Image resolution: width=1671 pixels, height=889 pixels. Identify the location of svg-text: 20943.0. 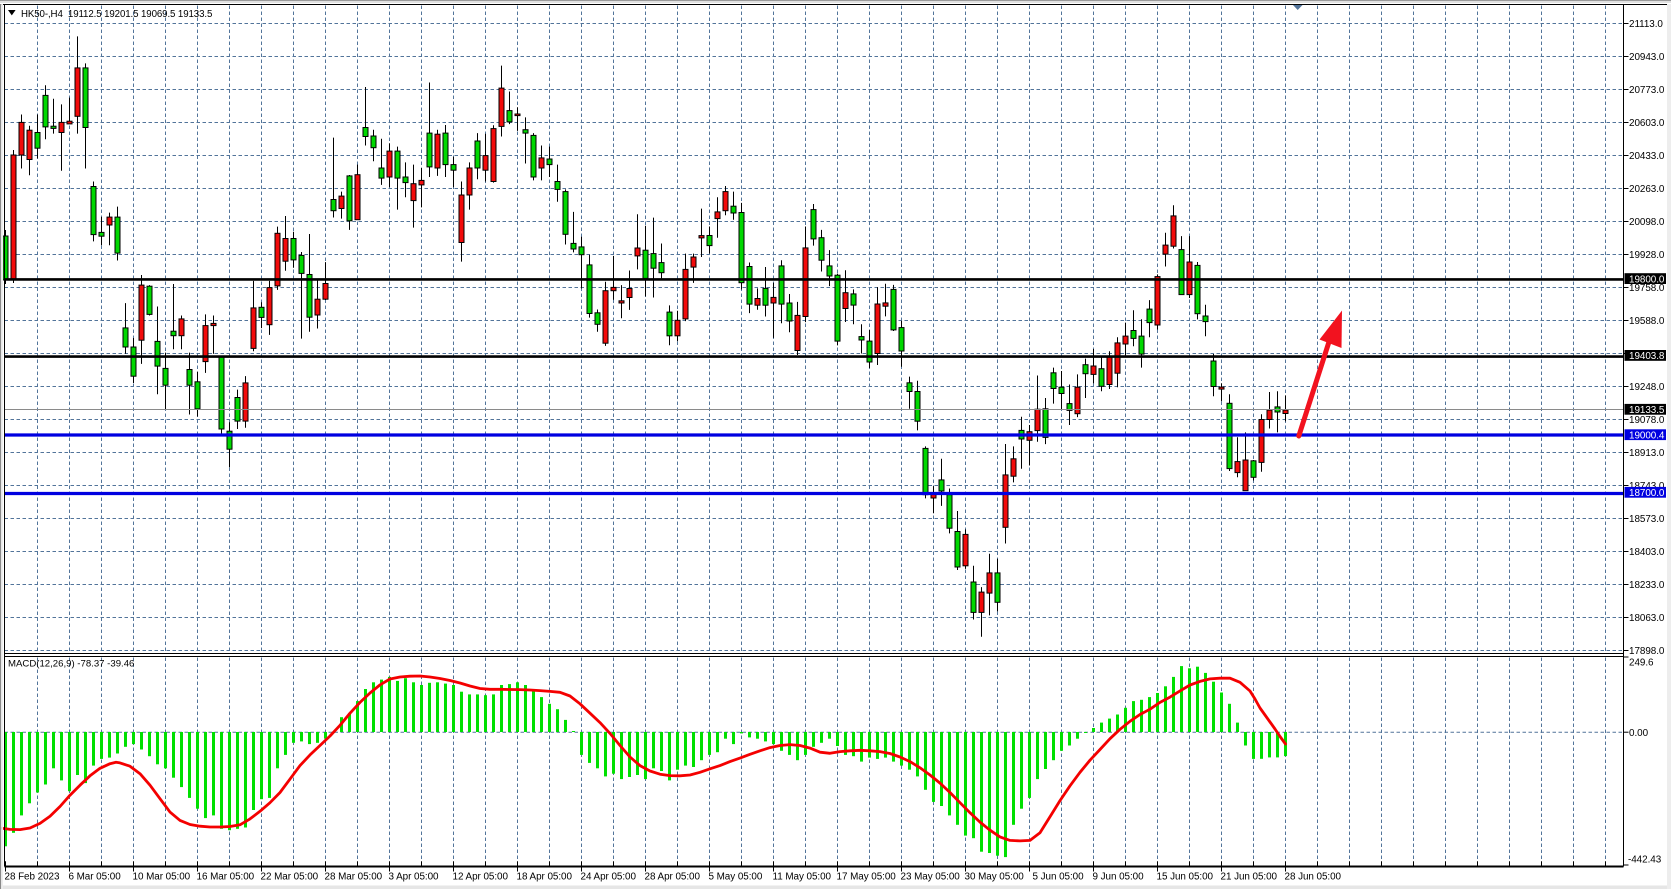
(1647, 57).